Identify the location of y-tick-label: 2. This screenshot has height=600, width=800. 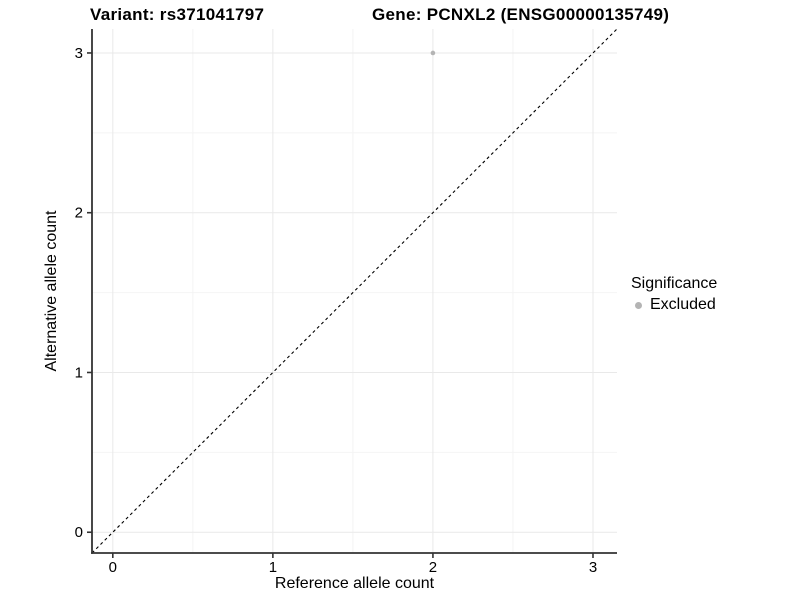
(79, 213).